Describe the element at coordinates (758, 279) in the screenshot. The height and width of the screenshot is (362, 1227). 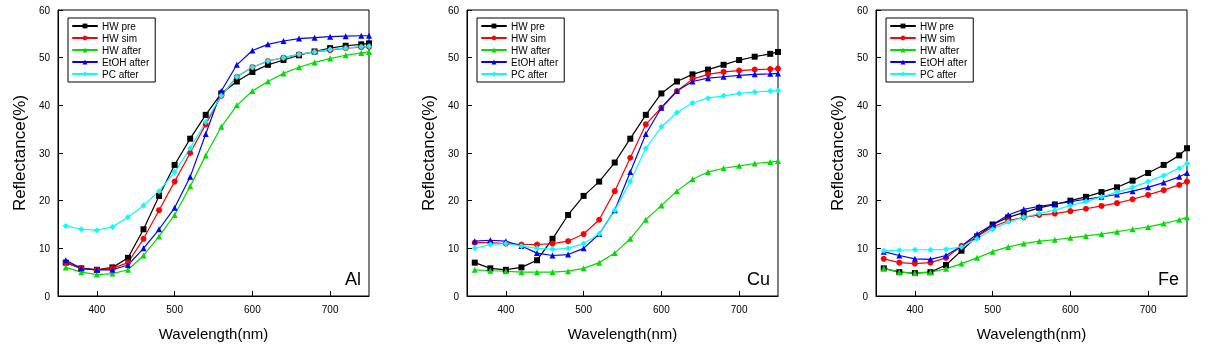
I see `annotation: Cu` at that location.